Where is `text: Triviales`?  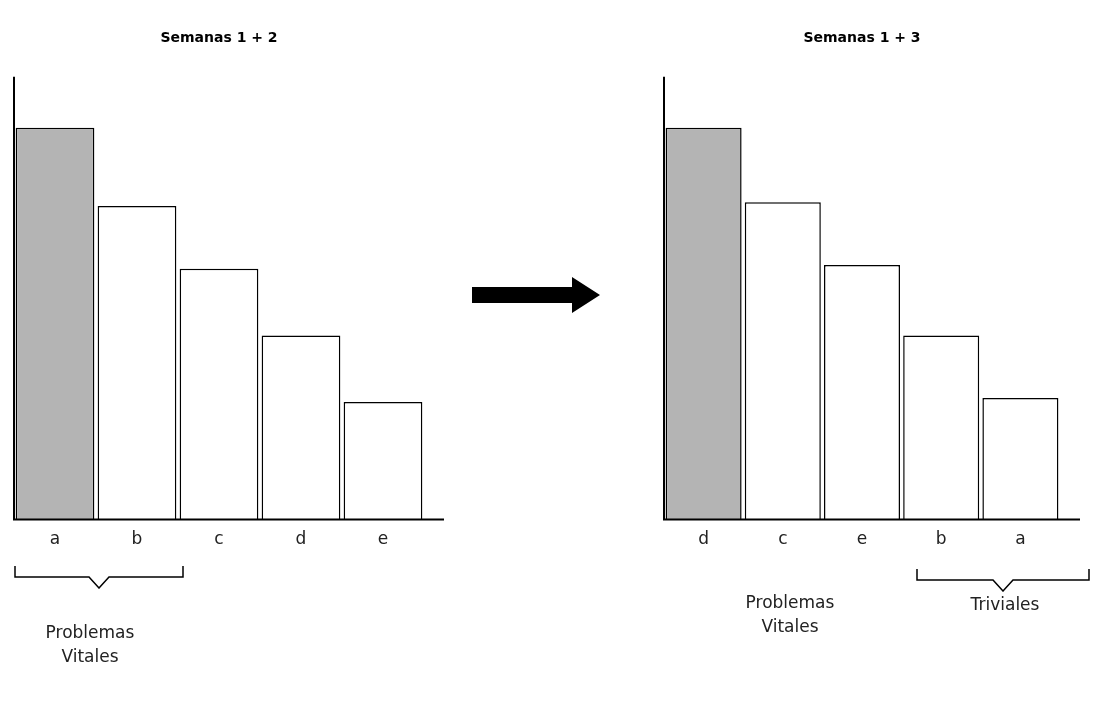
text: Triviales is located at coordinates (1005, 604).